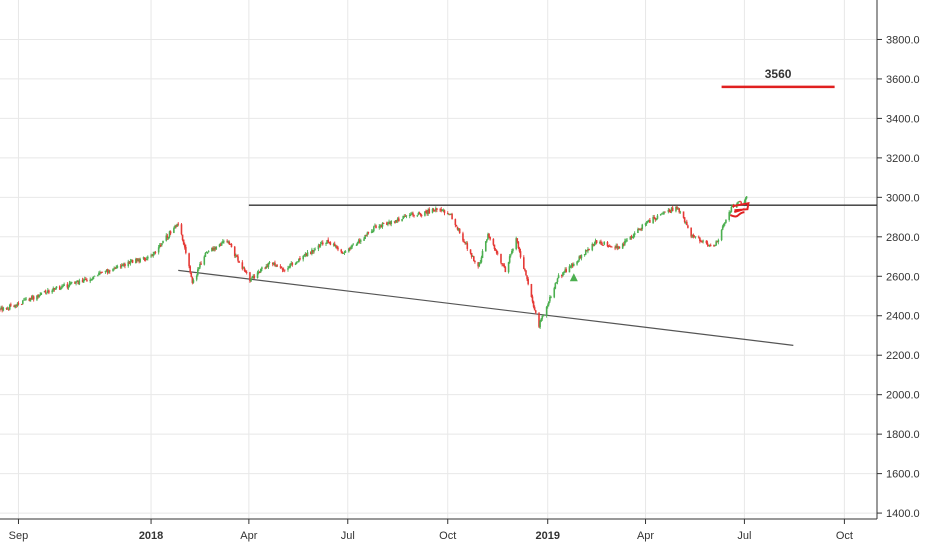 The height and width of the screenshot is (550, 932). Describe the element at coordinates (903, 159) in the screenshot. I see `y-tick-label: 3200.0` at that location.